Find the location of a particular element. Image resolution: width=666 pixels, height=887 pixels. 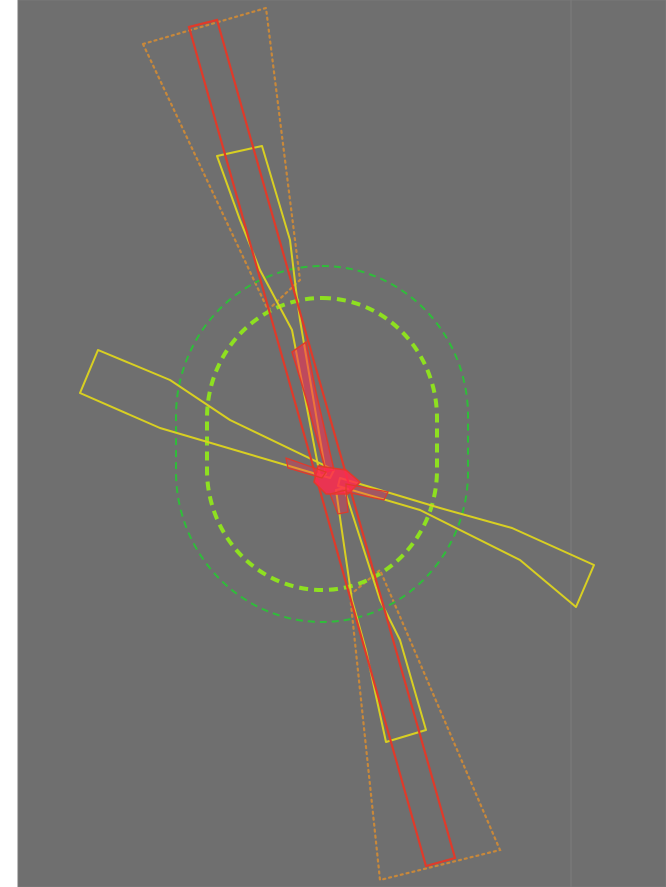

green-inner-zone is located at coordinates (322, 444).